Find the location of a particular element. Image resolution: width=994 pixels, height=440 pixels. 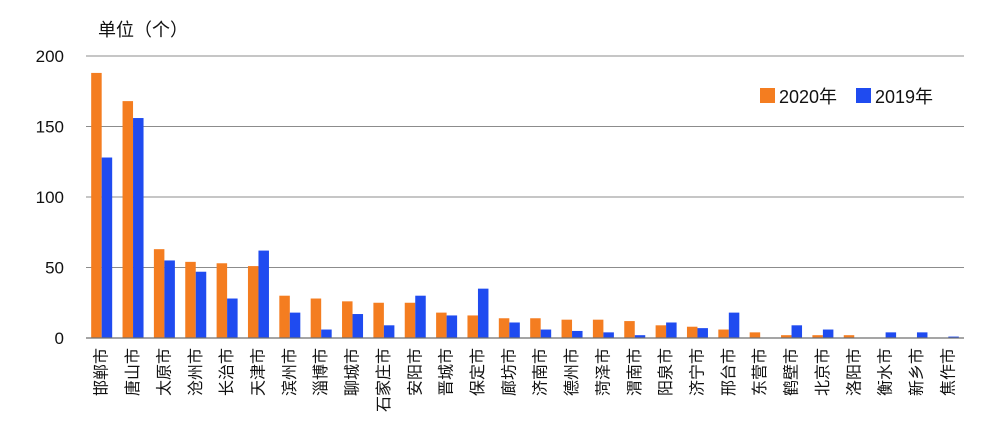

x-category-label: 安阳市 is located at coordinates (414, 372).